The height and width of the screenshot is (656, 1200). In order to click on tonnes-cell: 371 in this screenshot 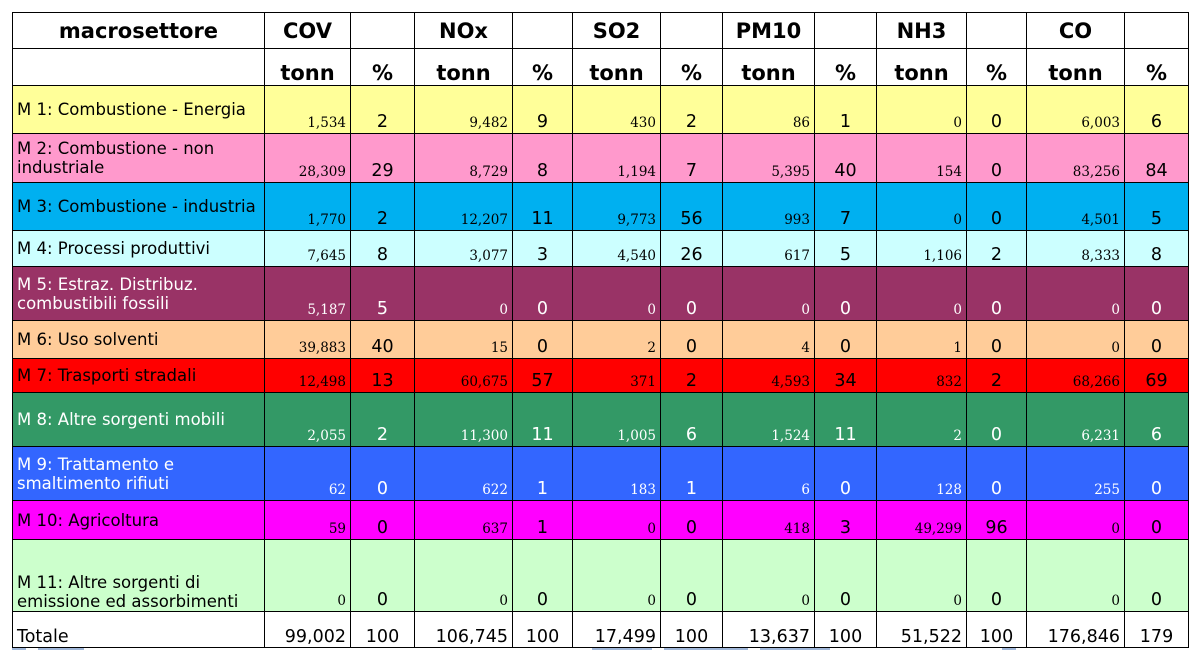, I will do `click(616, 375)`.